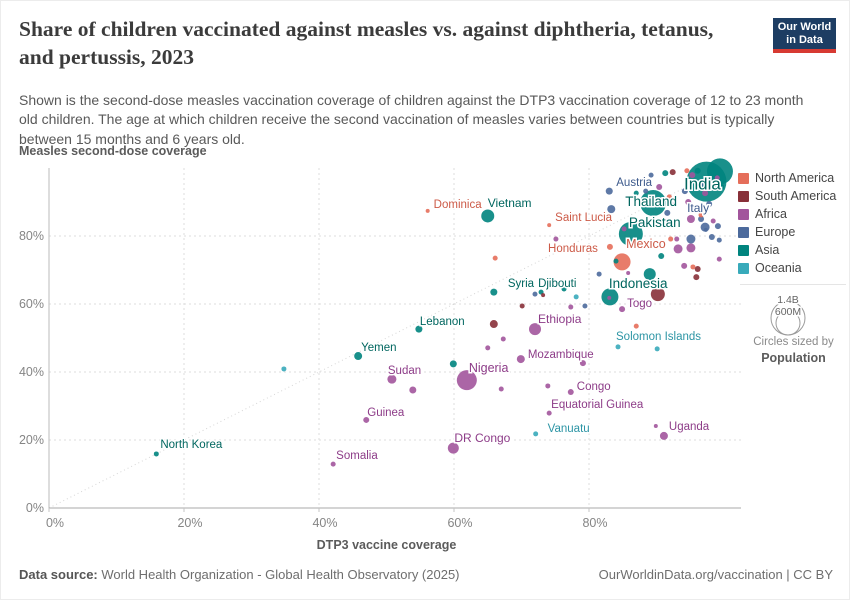 This screenshot has width=850, height=600. What do you see at coordinates (634, 183) in the screenshot?
I see `country-label-austria: Austria` at bounding box center [634, 183].